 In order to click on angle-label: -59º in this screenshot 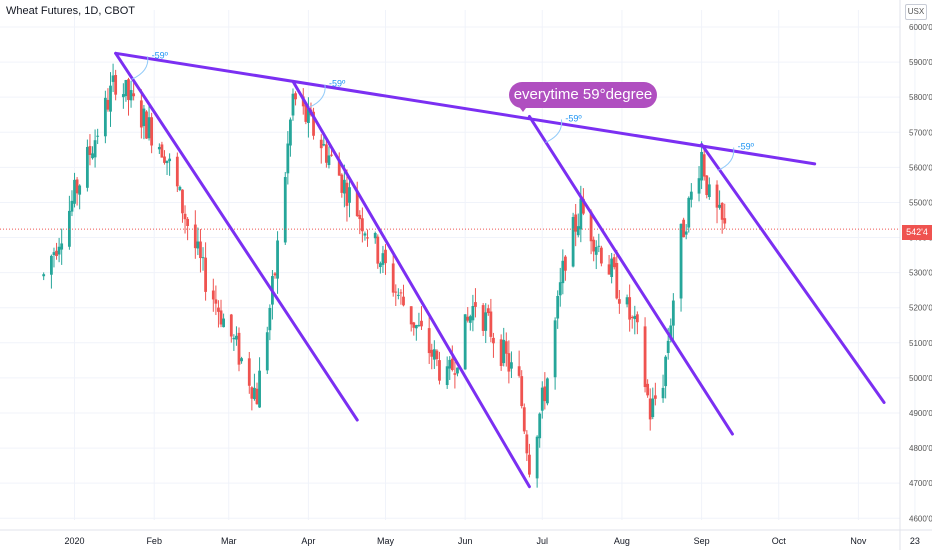, I will do `click(573, 118)`.